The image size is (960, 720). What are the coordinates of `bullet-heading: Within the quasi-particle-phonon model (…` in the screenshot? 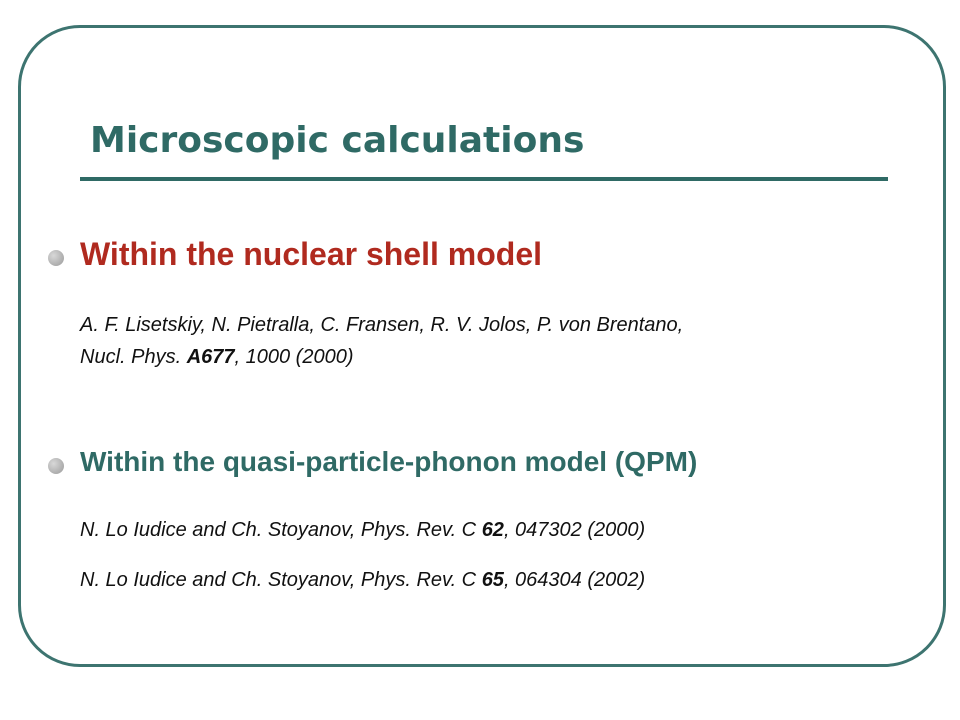 It's located at (389, 461).